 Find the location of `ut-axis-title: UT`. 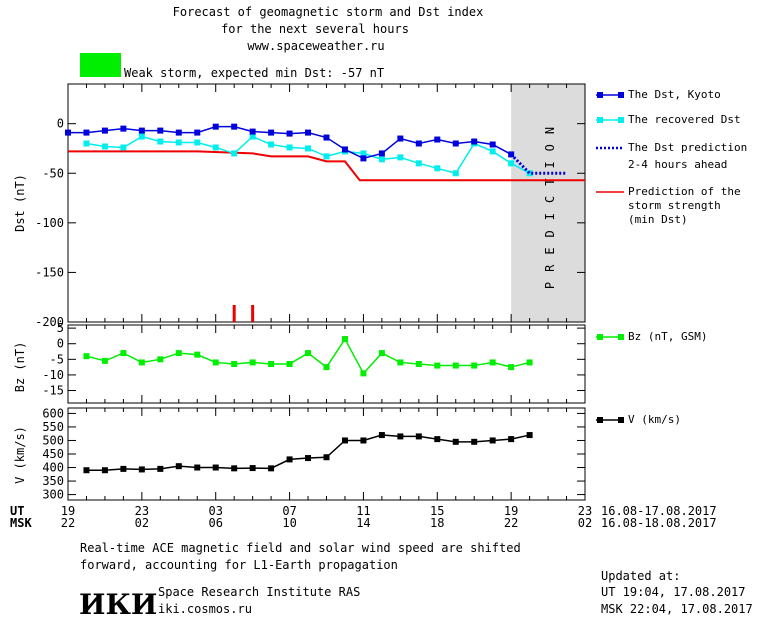

ut-axis-title: UT is located at coordinates (17, 511).